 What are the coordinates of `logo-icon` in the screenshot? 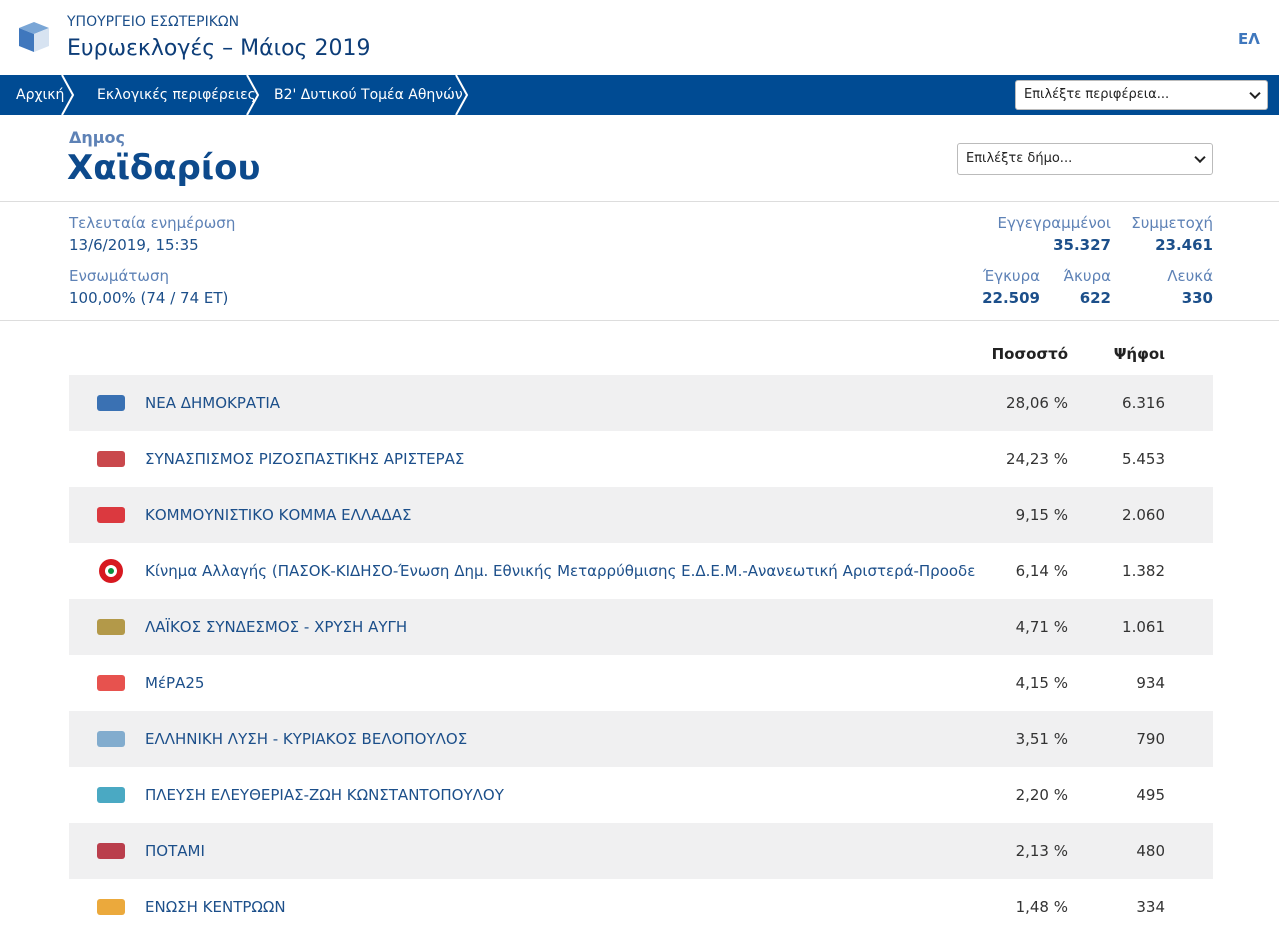 It's located at (34, 37).